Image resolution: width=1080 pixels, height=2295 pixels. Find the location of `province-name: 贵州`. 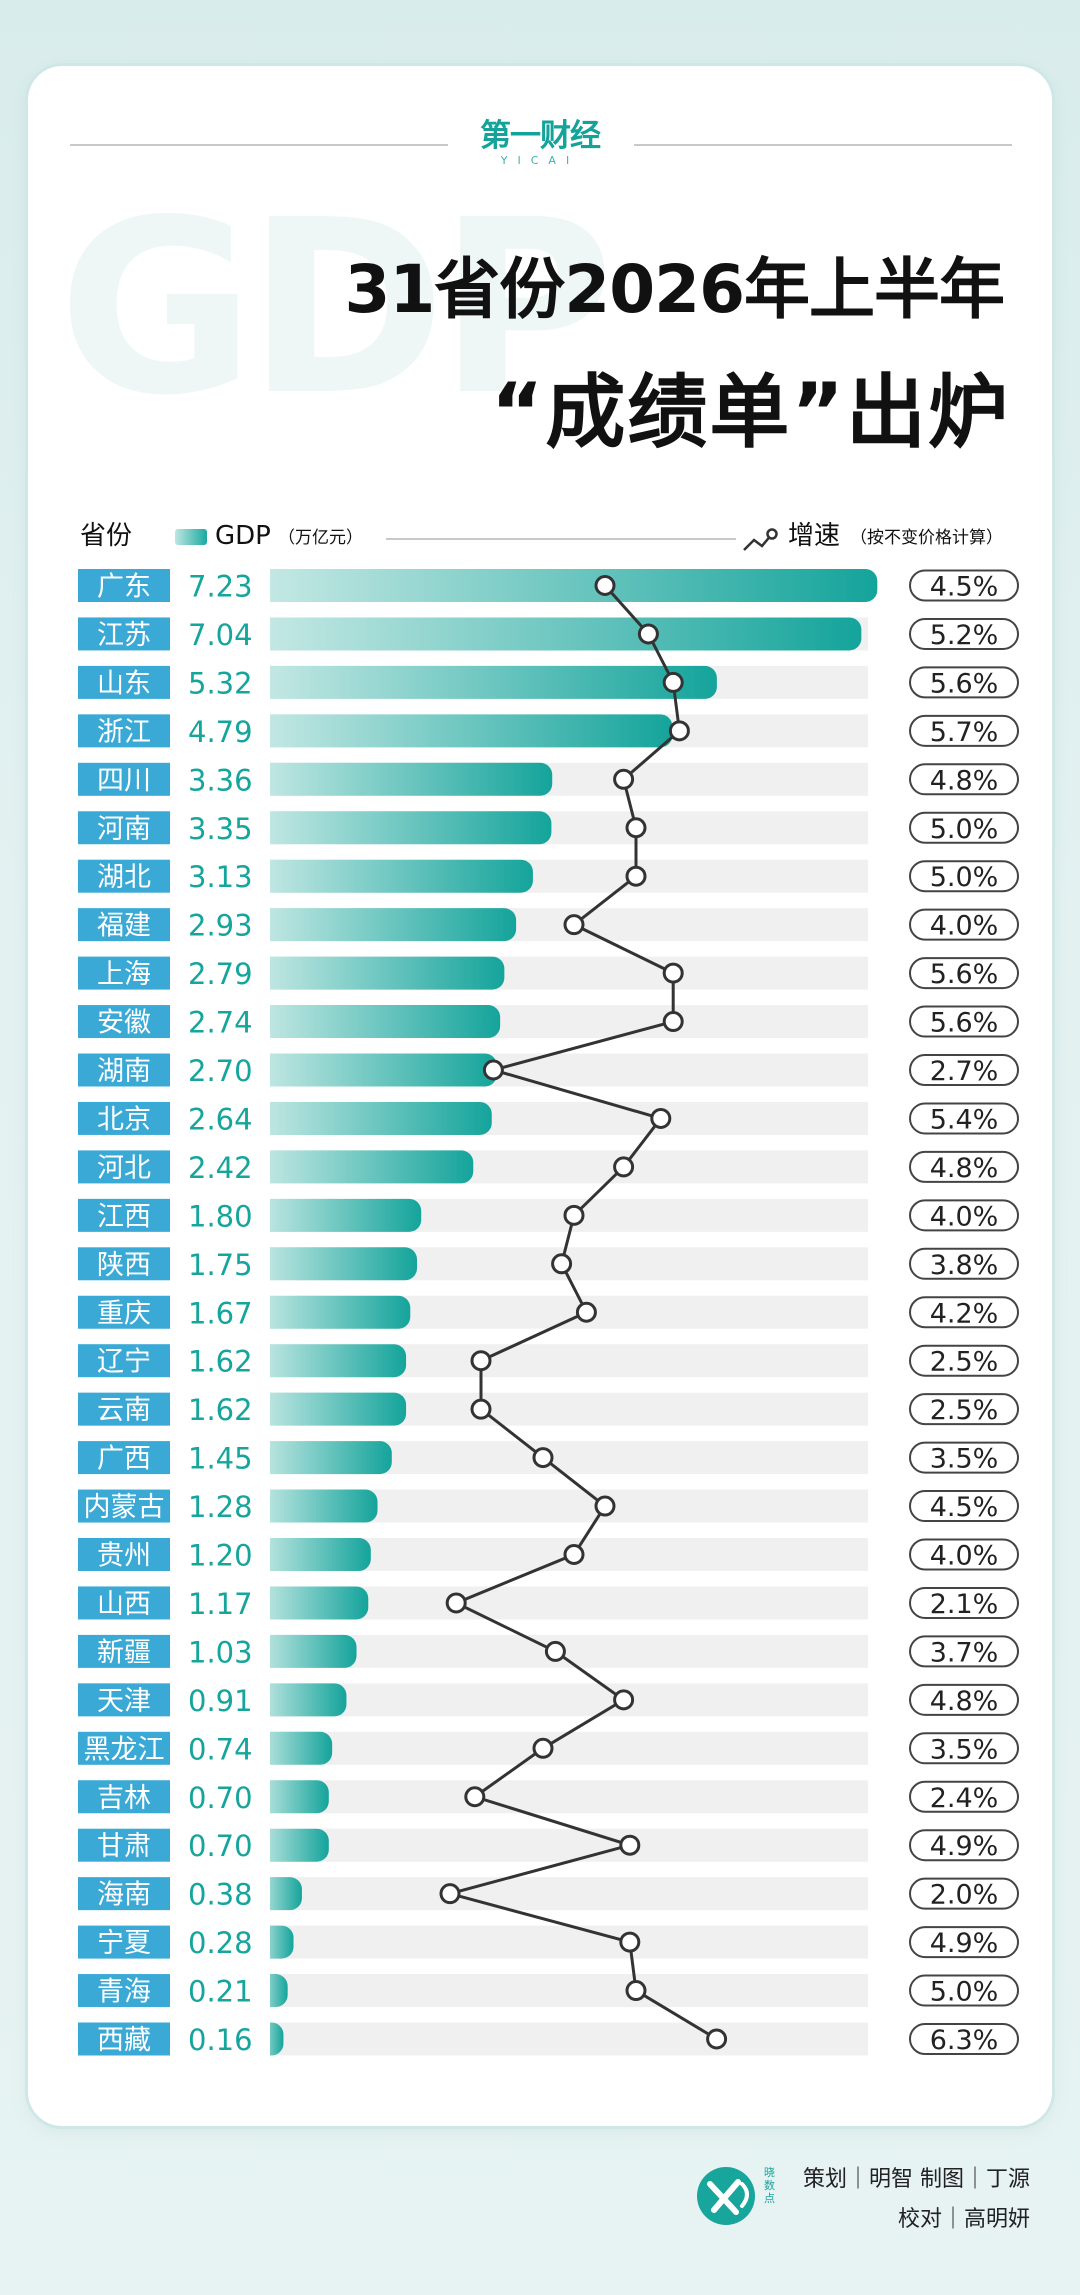

province-name: 贵州 is located at coordinates (124, 1556).